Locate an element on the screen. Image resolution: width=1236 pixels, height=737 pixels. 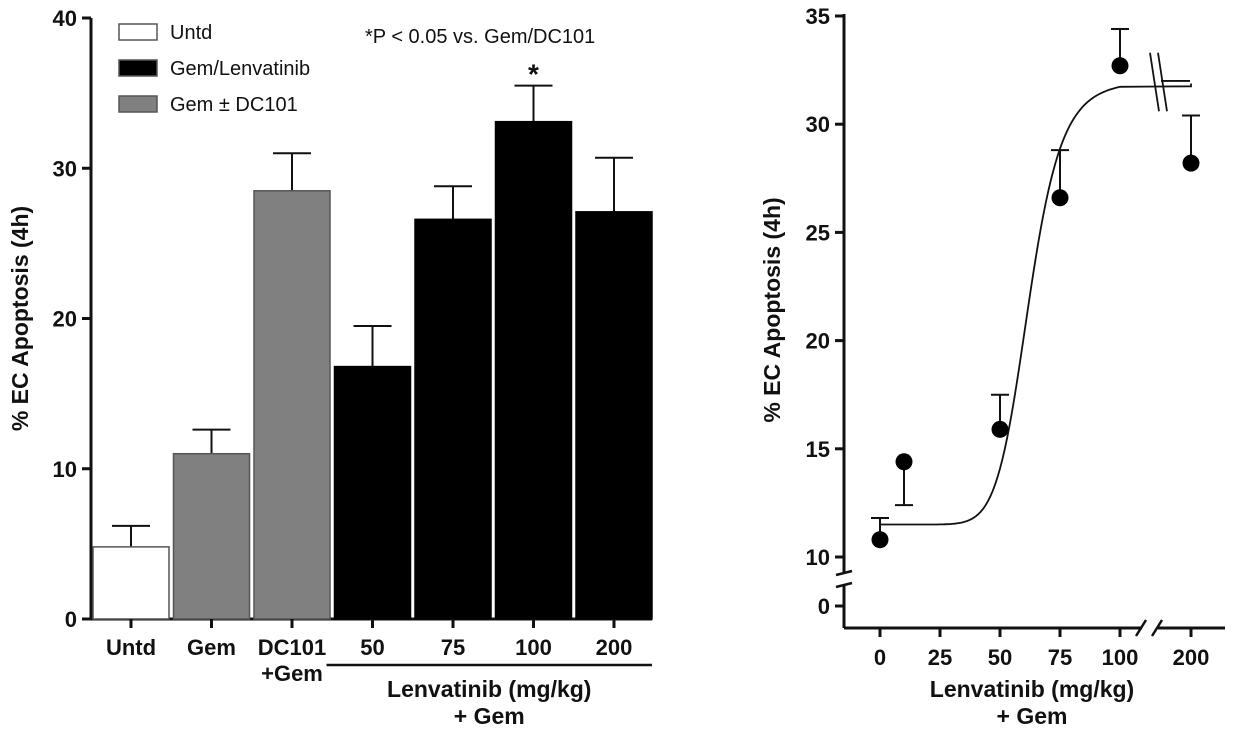
x-tick-label: +Gem is located at coordinates (292, 673).